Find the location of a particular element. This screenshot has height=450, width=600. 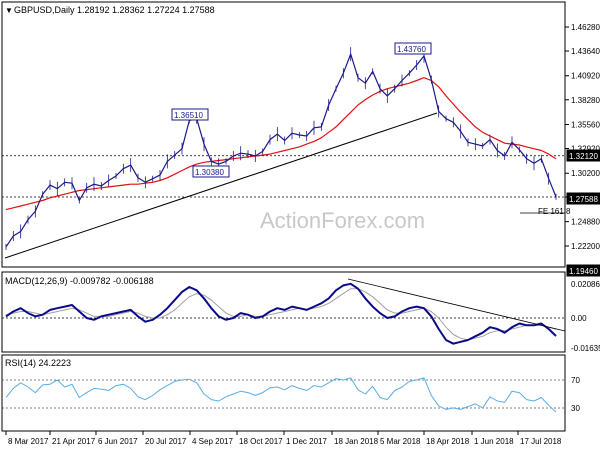

rsi-layer: 70 30 is located at coordinates (291, 394).